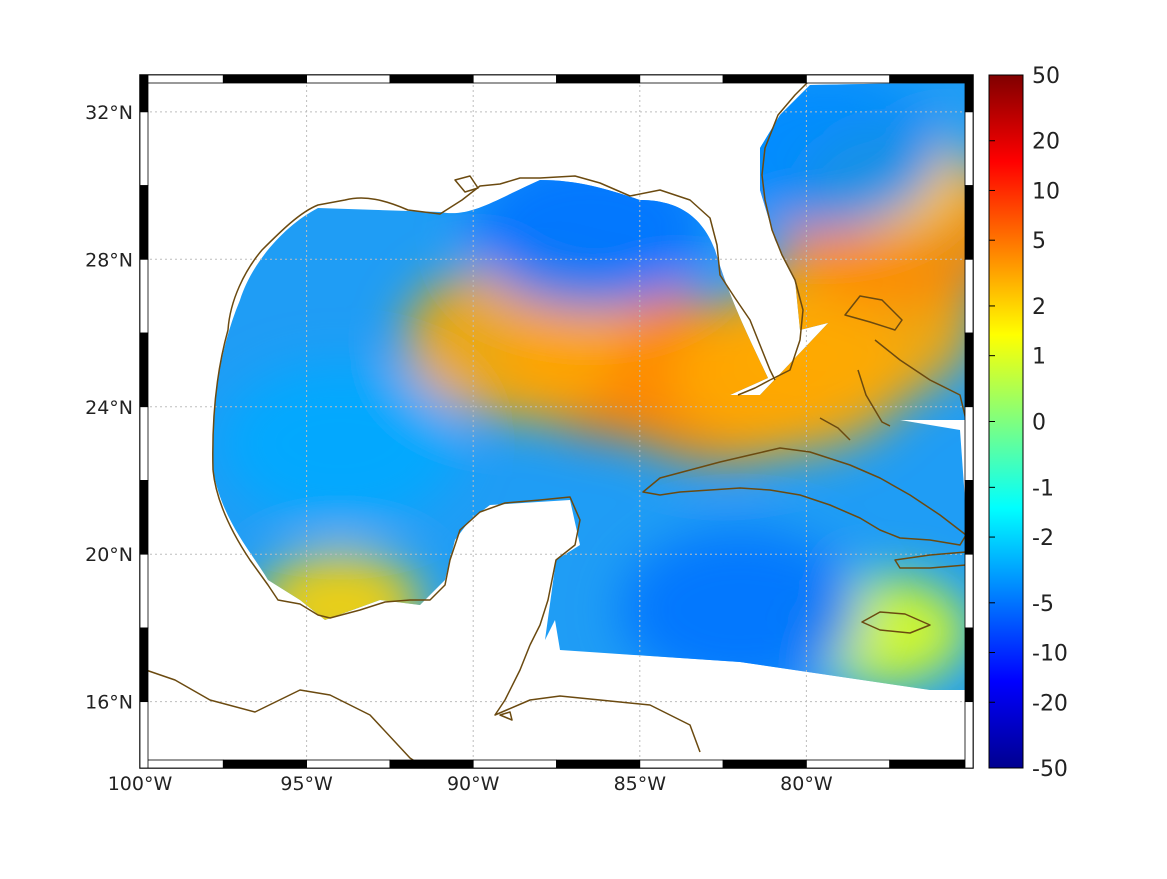  I want to click on y-tick-label: 32°N, so click(109, 113).